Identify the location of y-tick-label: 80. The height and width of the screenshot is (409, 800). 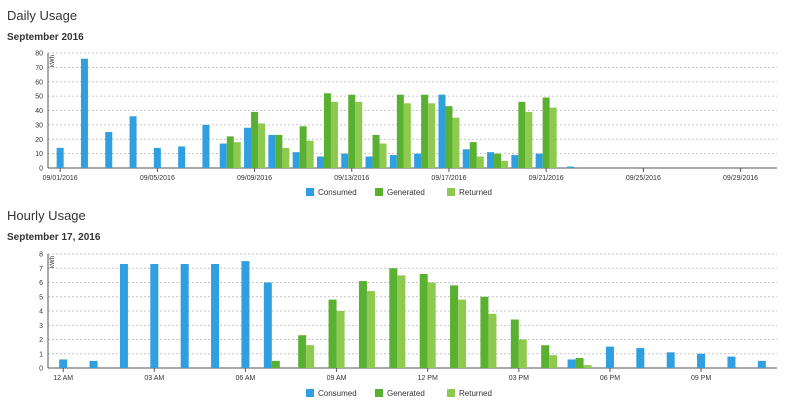
(39, 54).